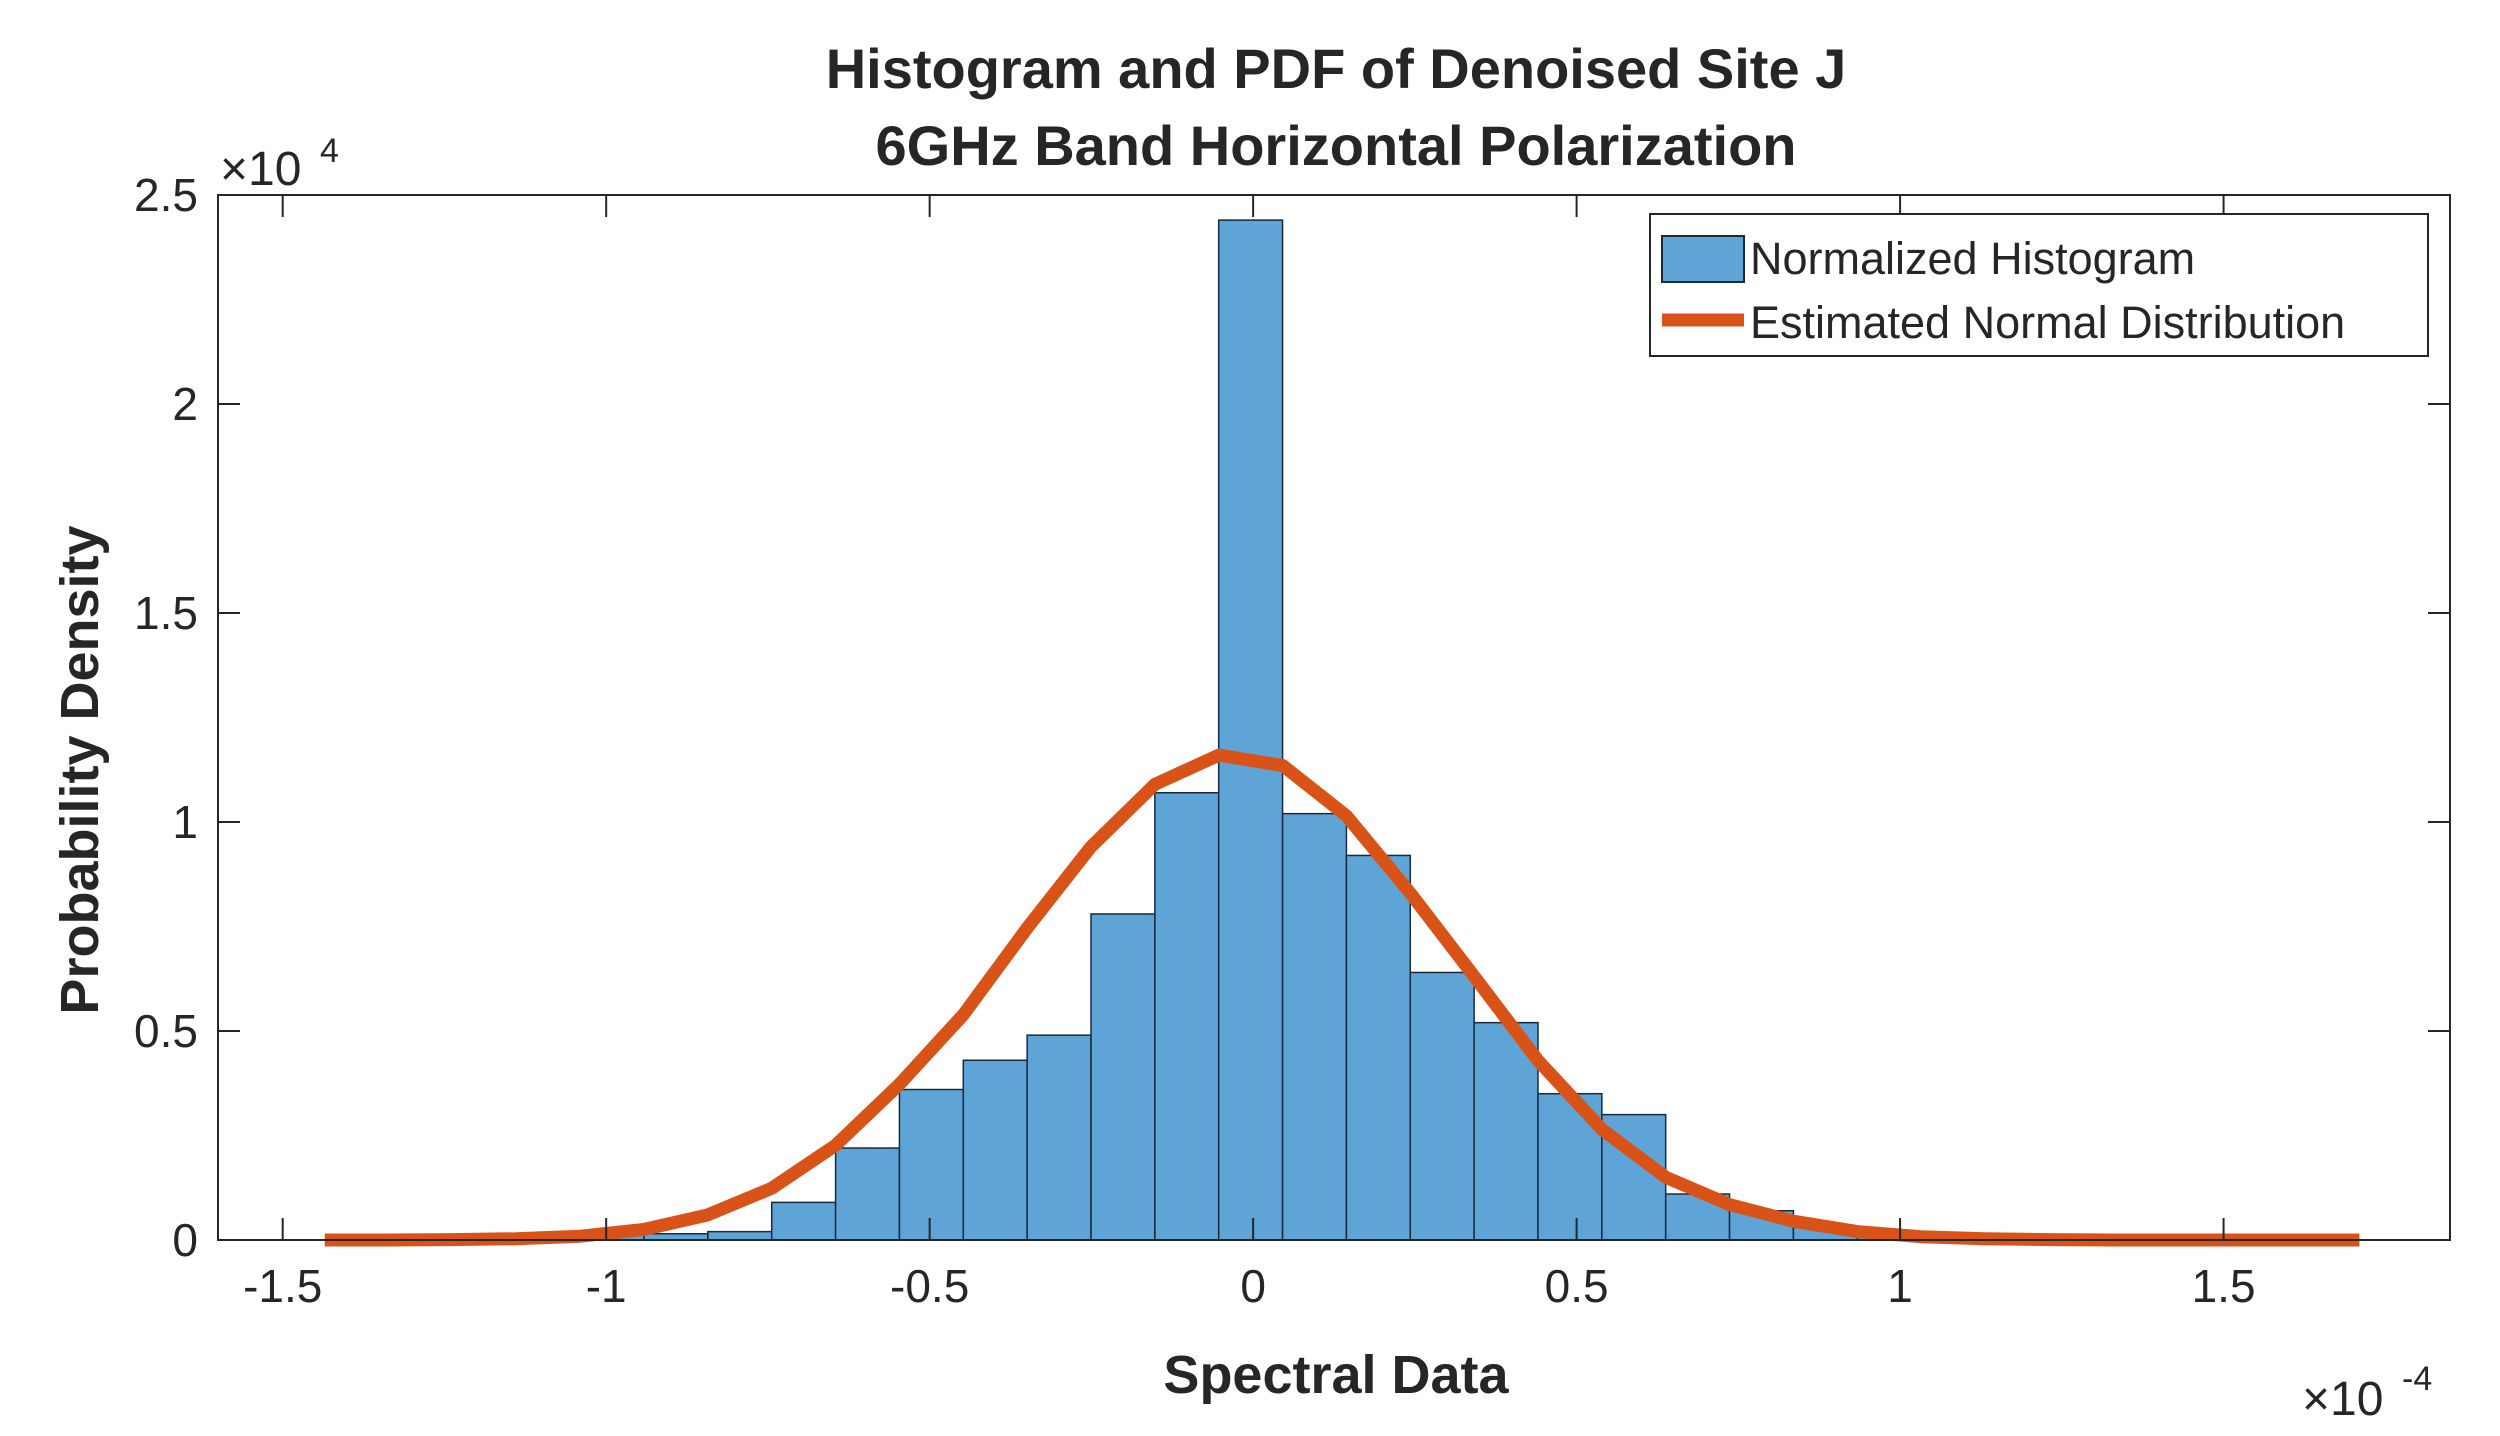 The width and height of the screenshot is (2500, 1436). Describe the element at coordinates (1253, 1286) in the screenshot. I see `x-tick-label: 0` at that location.